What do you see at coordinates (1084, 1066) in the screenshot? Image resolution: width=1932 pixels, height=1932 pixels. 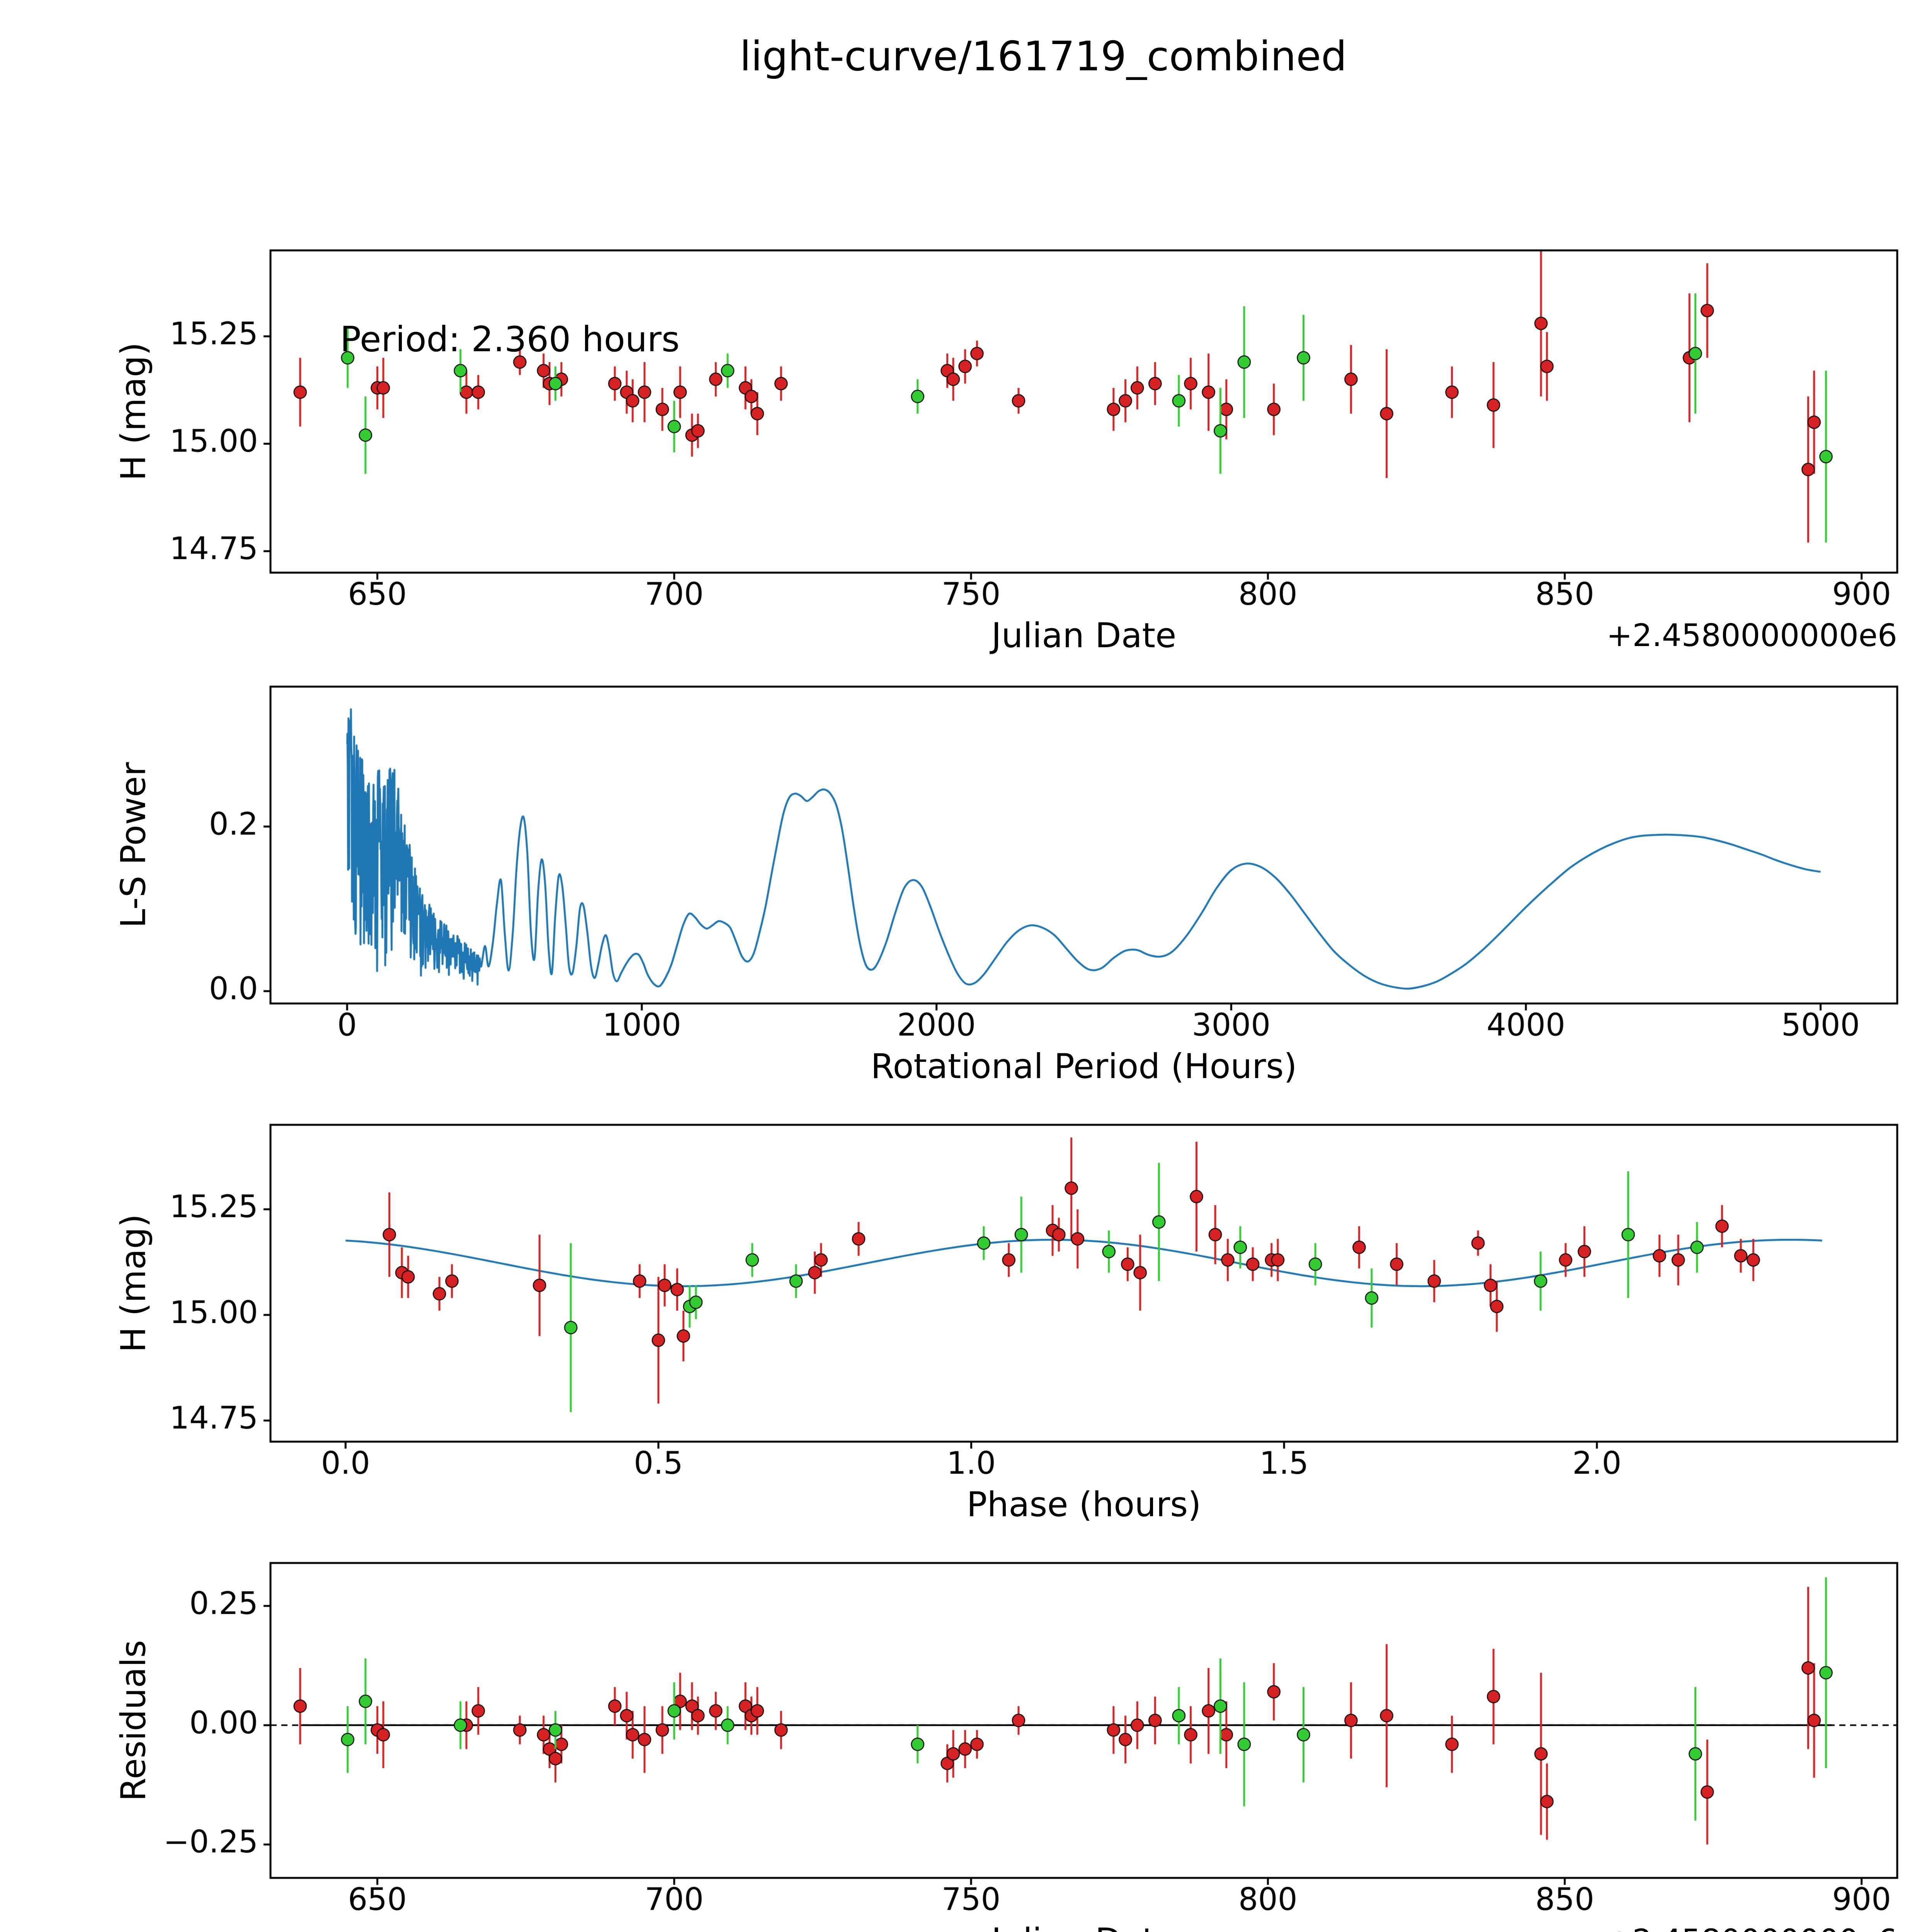 I see `plot2-xlabel: Rotational Period (Hours)` at bounding box center [1084, 1066].